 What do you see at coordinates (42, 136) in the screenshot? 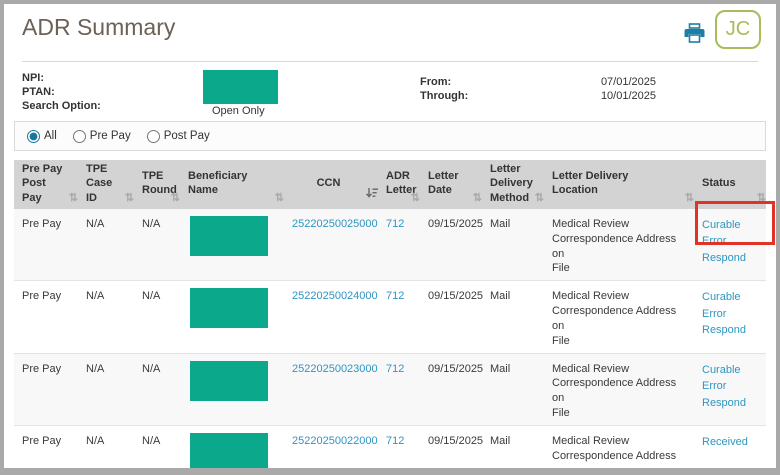
I see `radio-all: All` at bounding box center [42, 136].